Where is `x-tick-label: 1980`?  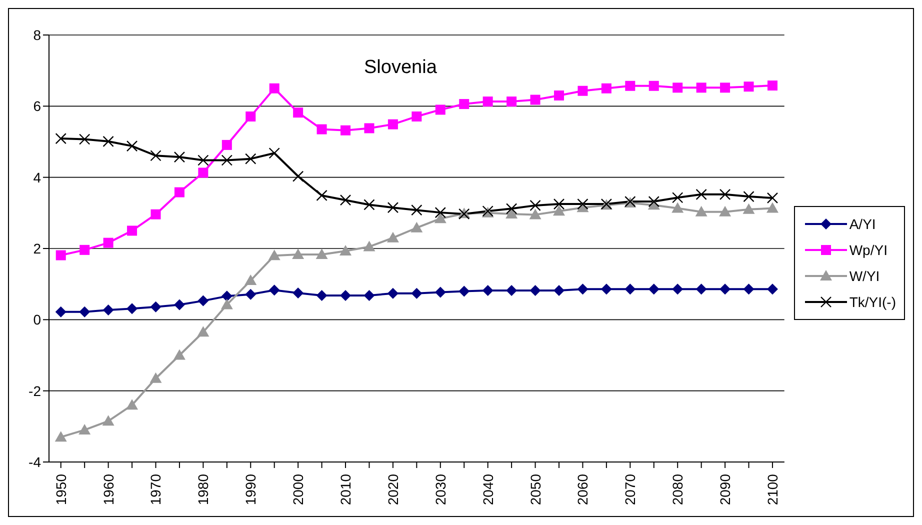
x-tick-label: 1980 is located at coordinates (203, 490).